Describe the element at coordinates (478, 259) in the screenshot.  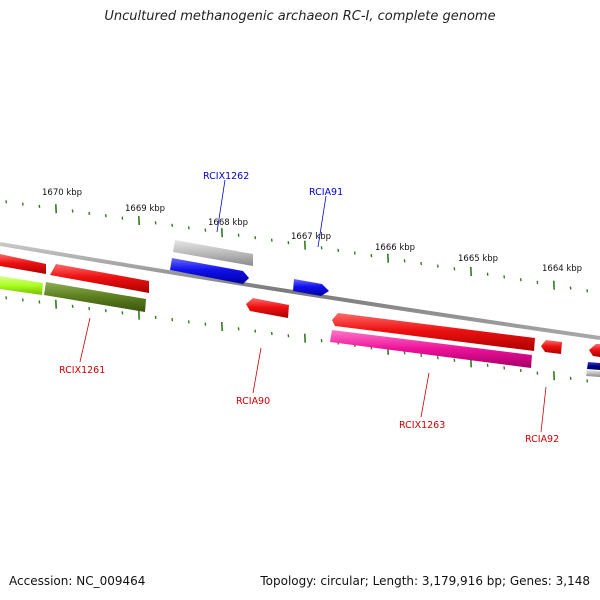
I see `scale-label-1665: 1665 kbp` at that location.